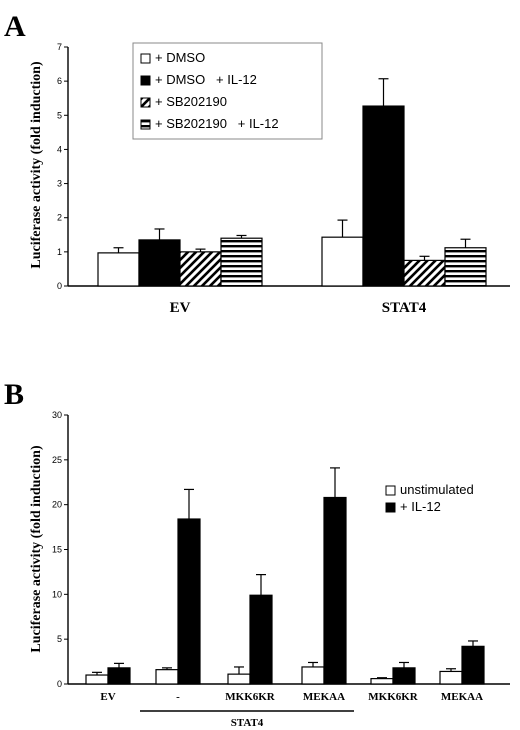  Describe the element at coordinates (59, 149) in the screenshot. I see `y-tick-label: 4` at that location.